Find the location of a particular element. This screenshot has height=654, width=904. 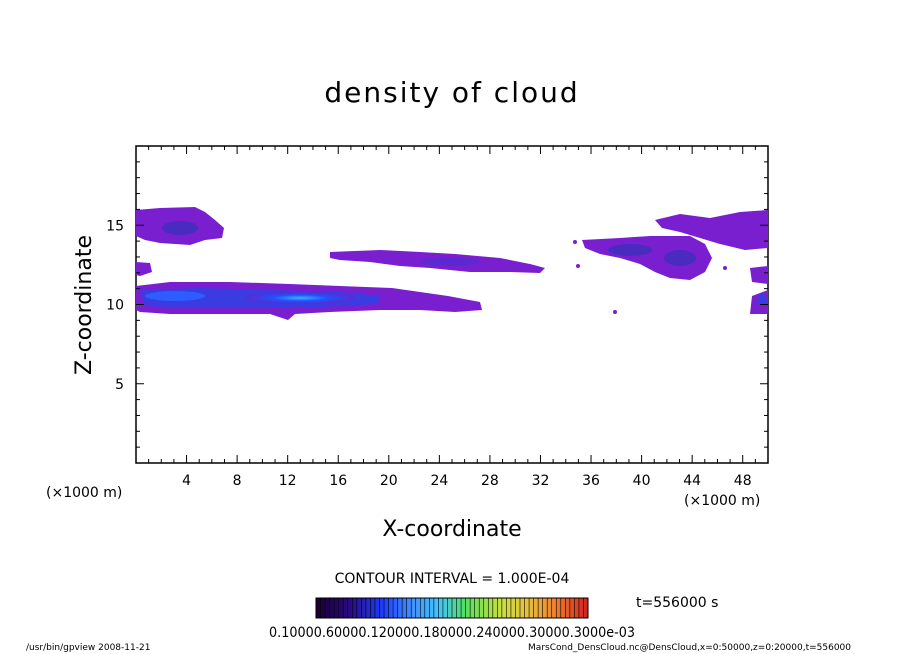

x-tick-label: 24 is located at coordinates (439, 481).